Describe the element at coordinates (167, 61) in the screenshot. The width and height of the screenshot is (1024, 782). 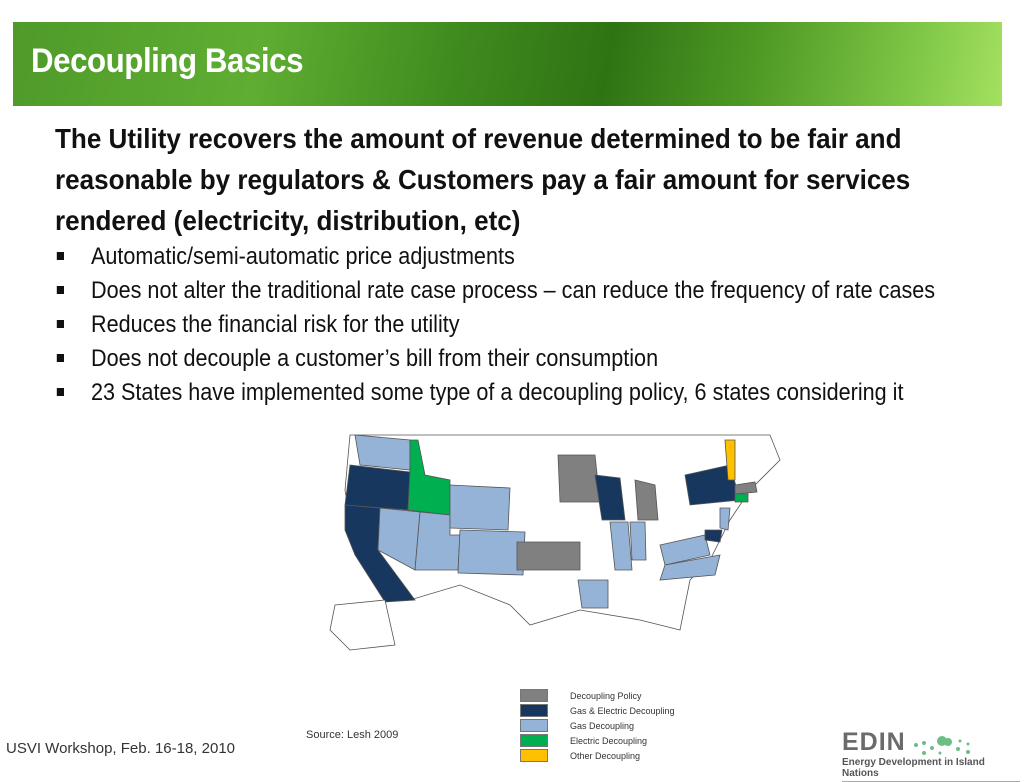
I see `slide-title: Decoupling Basics` at that location.